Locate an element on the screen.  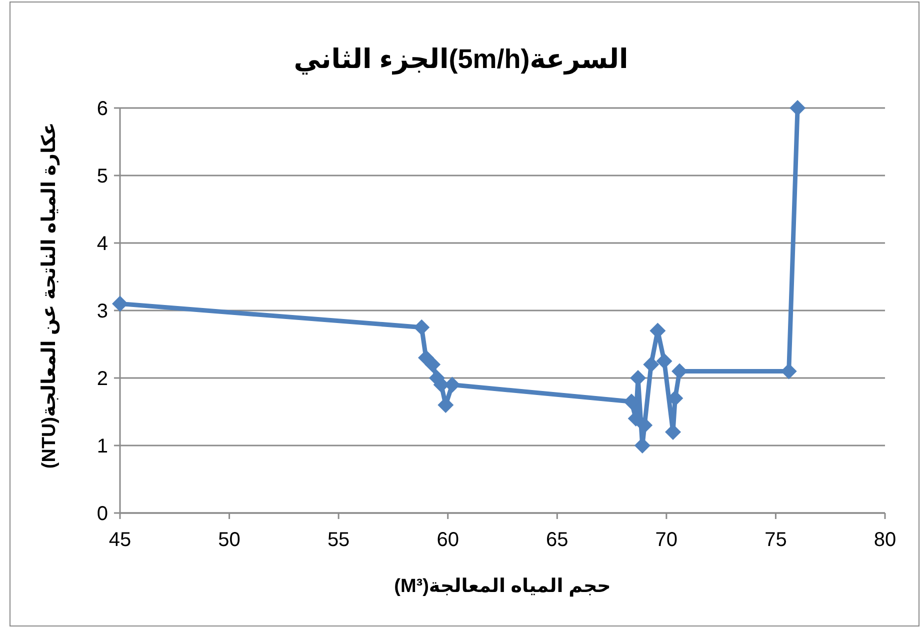
x-tick-label: 80 is located at coordinates (885, 540).